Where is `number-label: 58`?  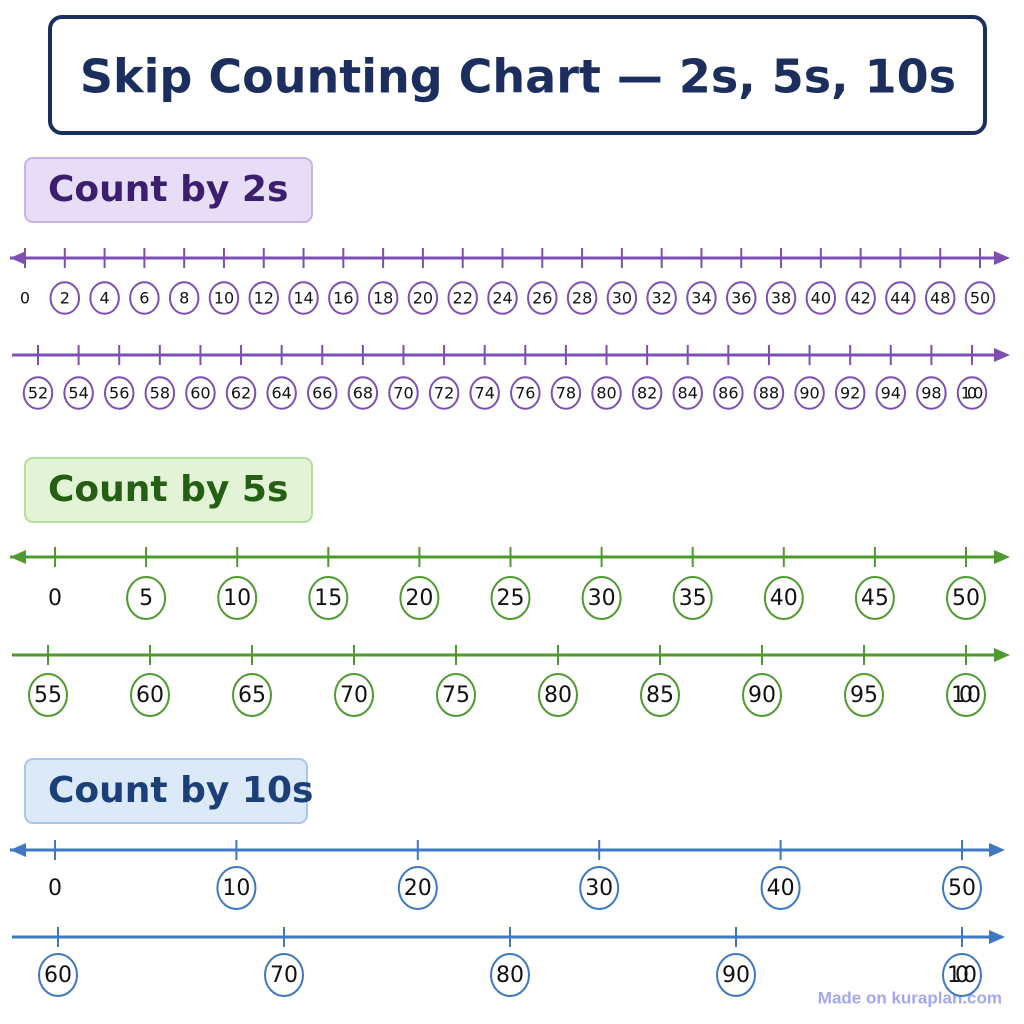
number-label: 58 is located at coordinates (160, 393).